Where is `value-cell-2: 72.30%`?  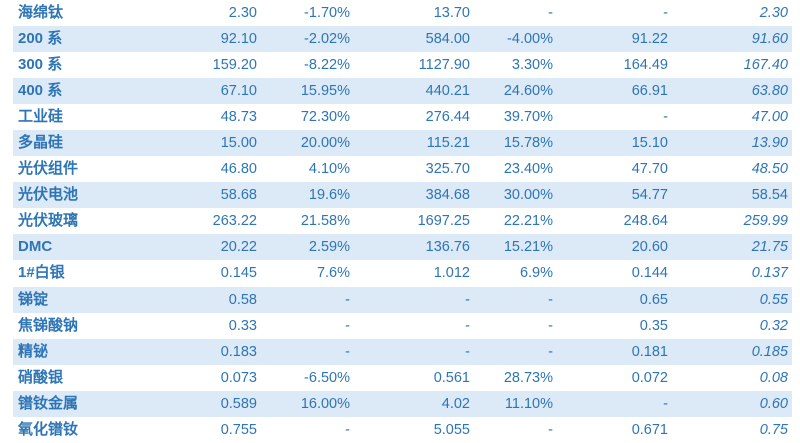 value-cell-2: 72.30% is located at coordinates (325, 117).